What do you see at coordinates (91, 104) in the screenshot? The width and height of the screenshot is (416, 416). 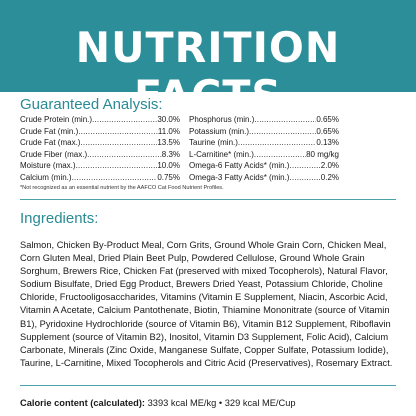 I see `analysis-title: Guaranteed Analysis:` at bounding box center [91, 104].